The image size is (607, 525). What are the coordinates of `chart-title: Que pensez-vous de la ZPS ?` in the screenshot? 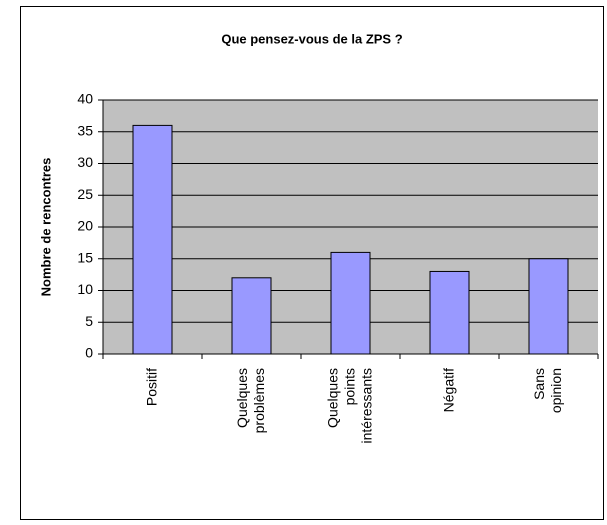 It's located at (311, 38).